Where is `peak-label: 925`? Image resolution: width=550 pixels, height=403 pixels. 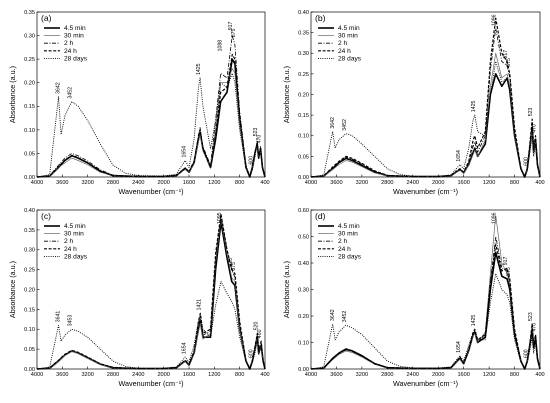 peak-label: 925 is located at coordinates (231, 262).